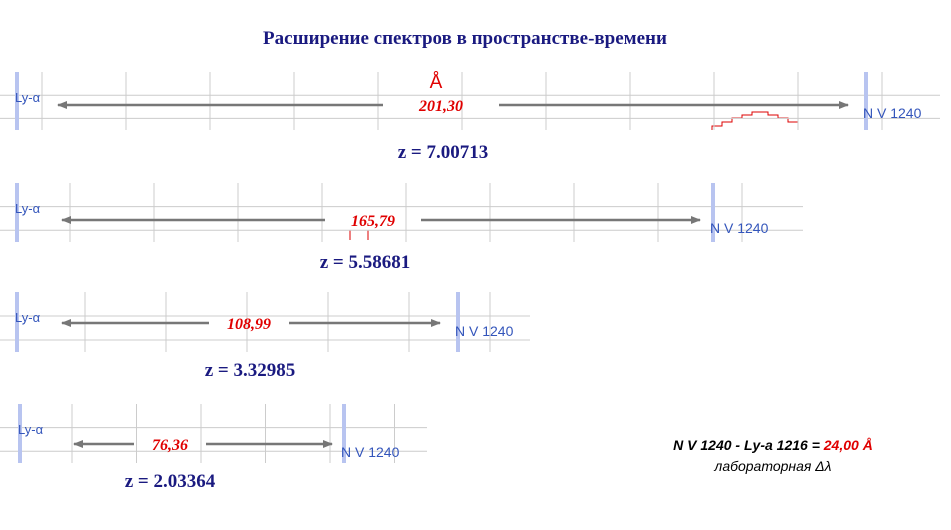  I want to click on shift-value: 108,99, so click(249, 324).